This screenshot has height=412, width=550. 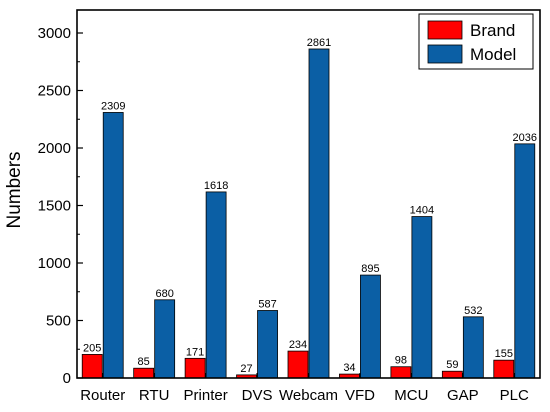 What do you see at coordinates (473, 311) in the screenshot?
I see `data-label-model-gap: 532` at bounding box center [473, 311].